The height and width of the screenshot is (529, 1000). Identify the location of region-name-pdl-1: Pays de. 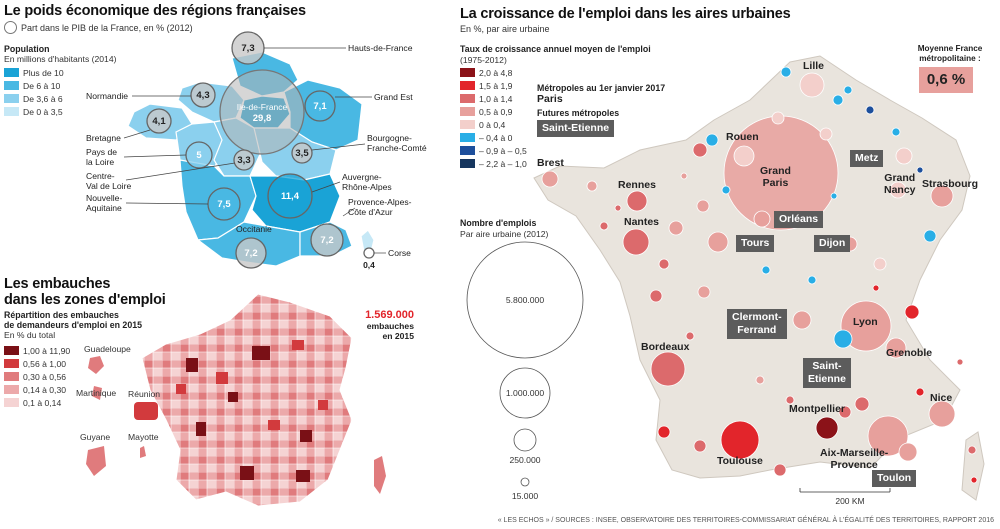
(101, 152).